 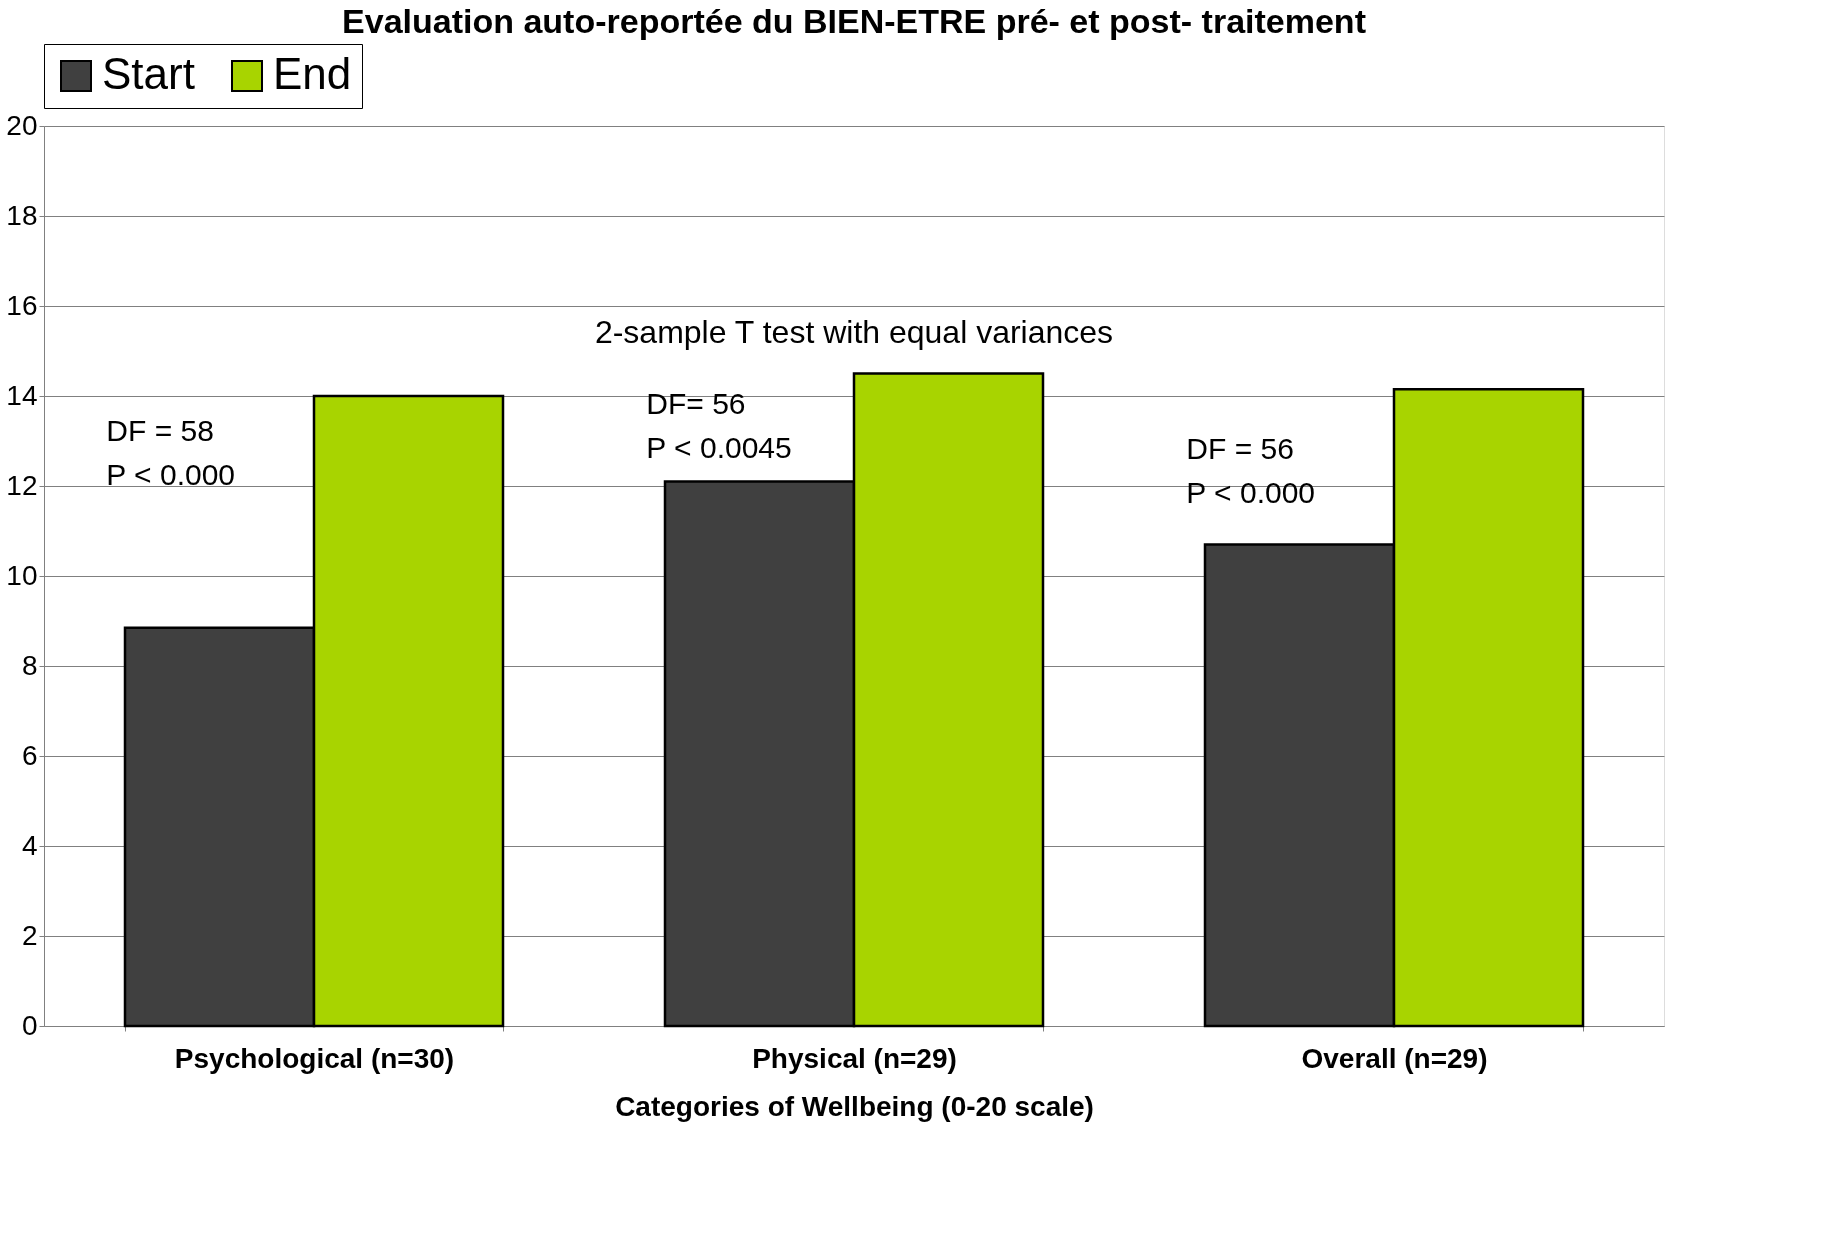 I want to click on annotation: DF = 56 P < 0.000, so click(x=1251, y=470).